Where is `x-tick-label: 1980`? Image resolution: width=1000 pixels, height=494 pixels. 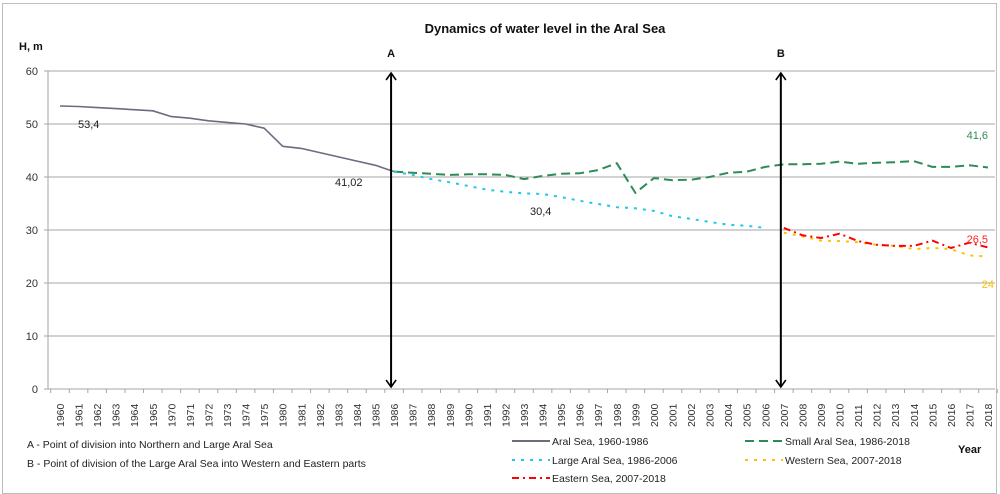
x-tick-label: 1980 is located at coordinates (284, 415).